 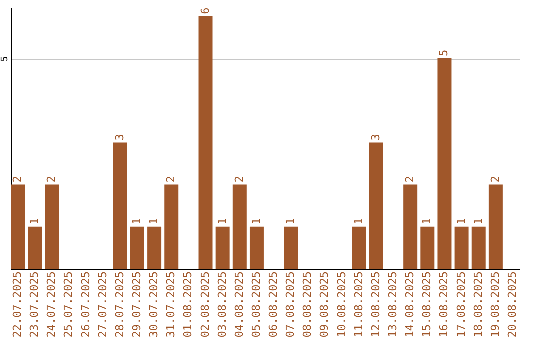 I want to click on x-tick-label: 19.08.2025, so click(x=495, y=305).